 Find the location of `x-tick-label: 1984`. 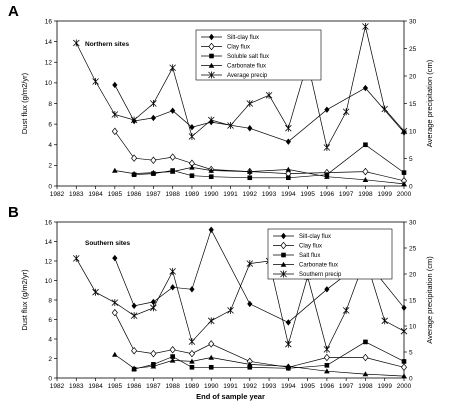

x-tick-label: 1984 is located at coordinates (95, 194).